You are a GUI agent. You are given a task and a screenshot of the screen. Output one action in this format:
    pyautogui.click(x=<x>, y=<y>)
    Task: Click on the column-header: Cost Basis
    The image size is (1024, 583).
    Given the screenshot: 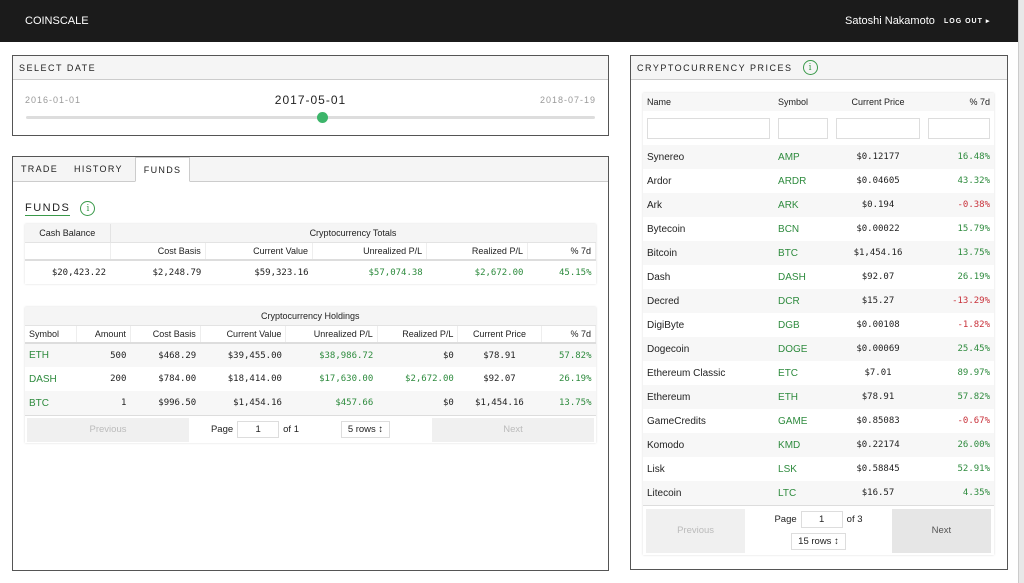 What is the action you would take?
    pyautogui.click(x=165, y=334)
    